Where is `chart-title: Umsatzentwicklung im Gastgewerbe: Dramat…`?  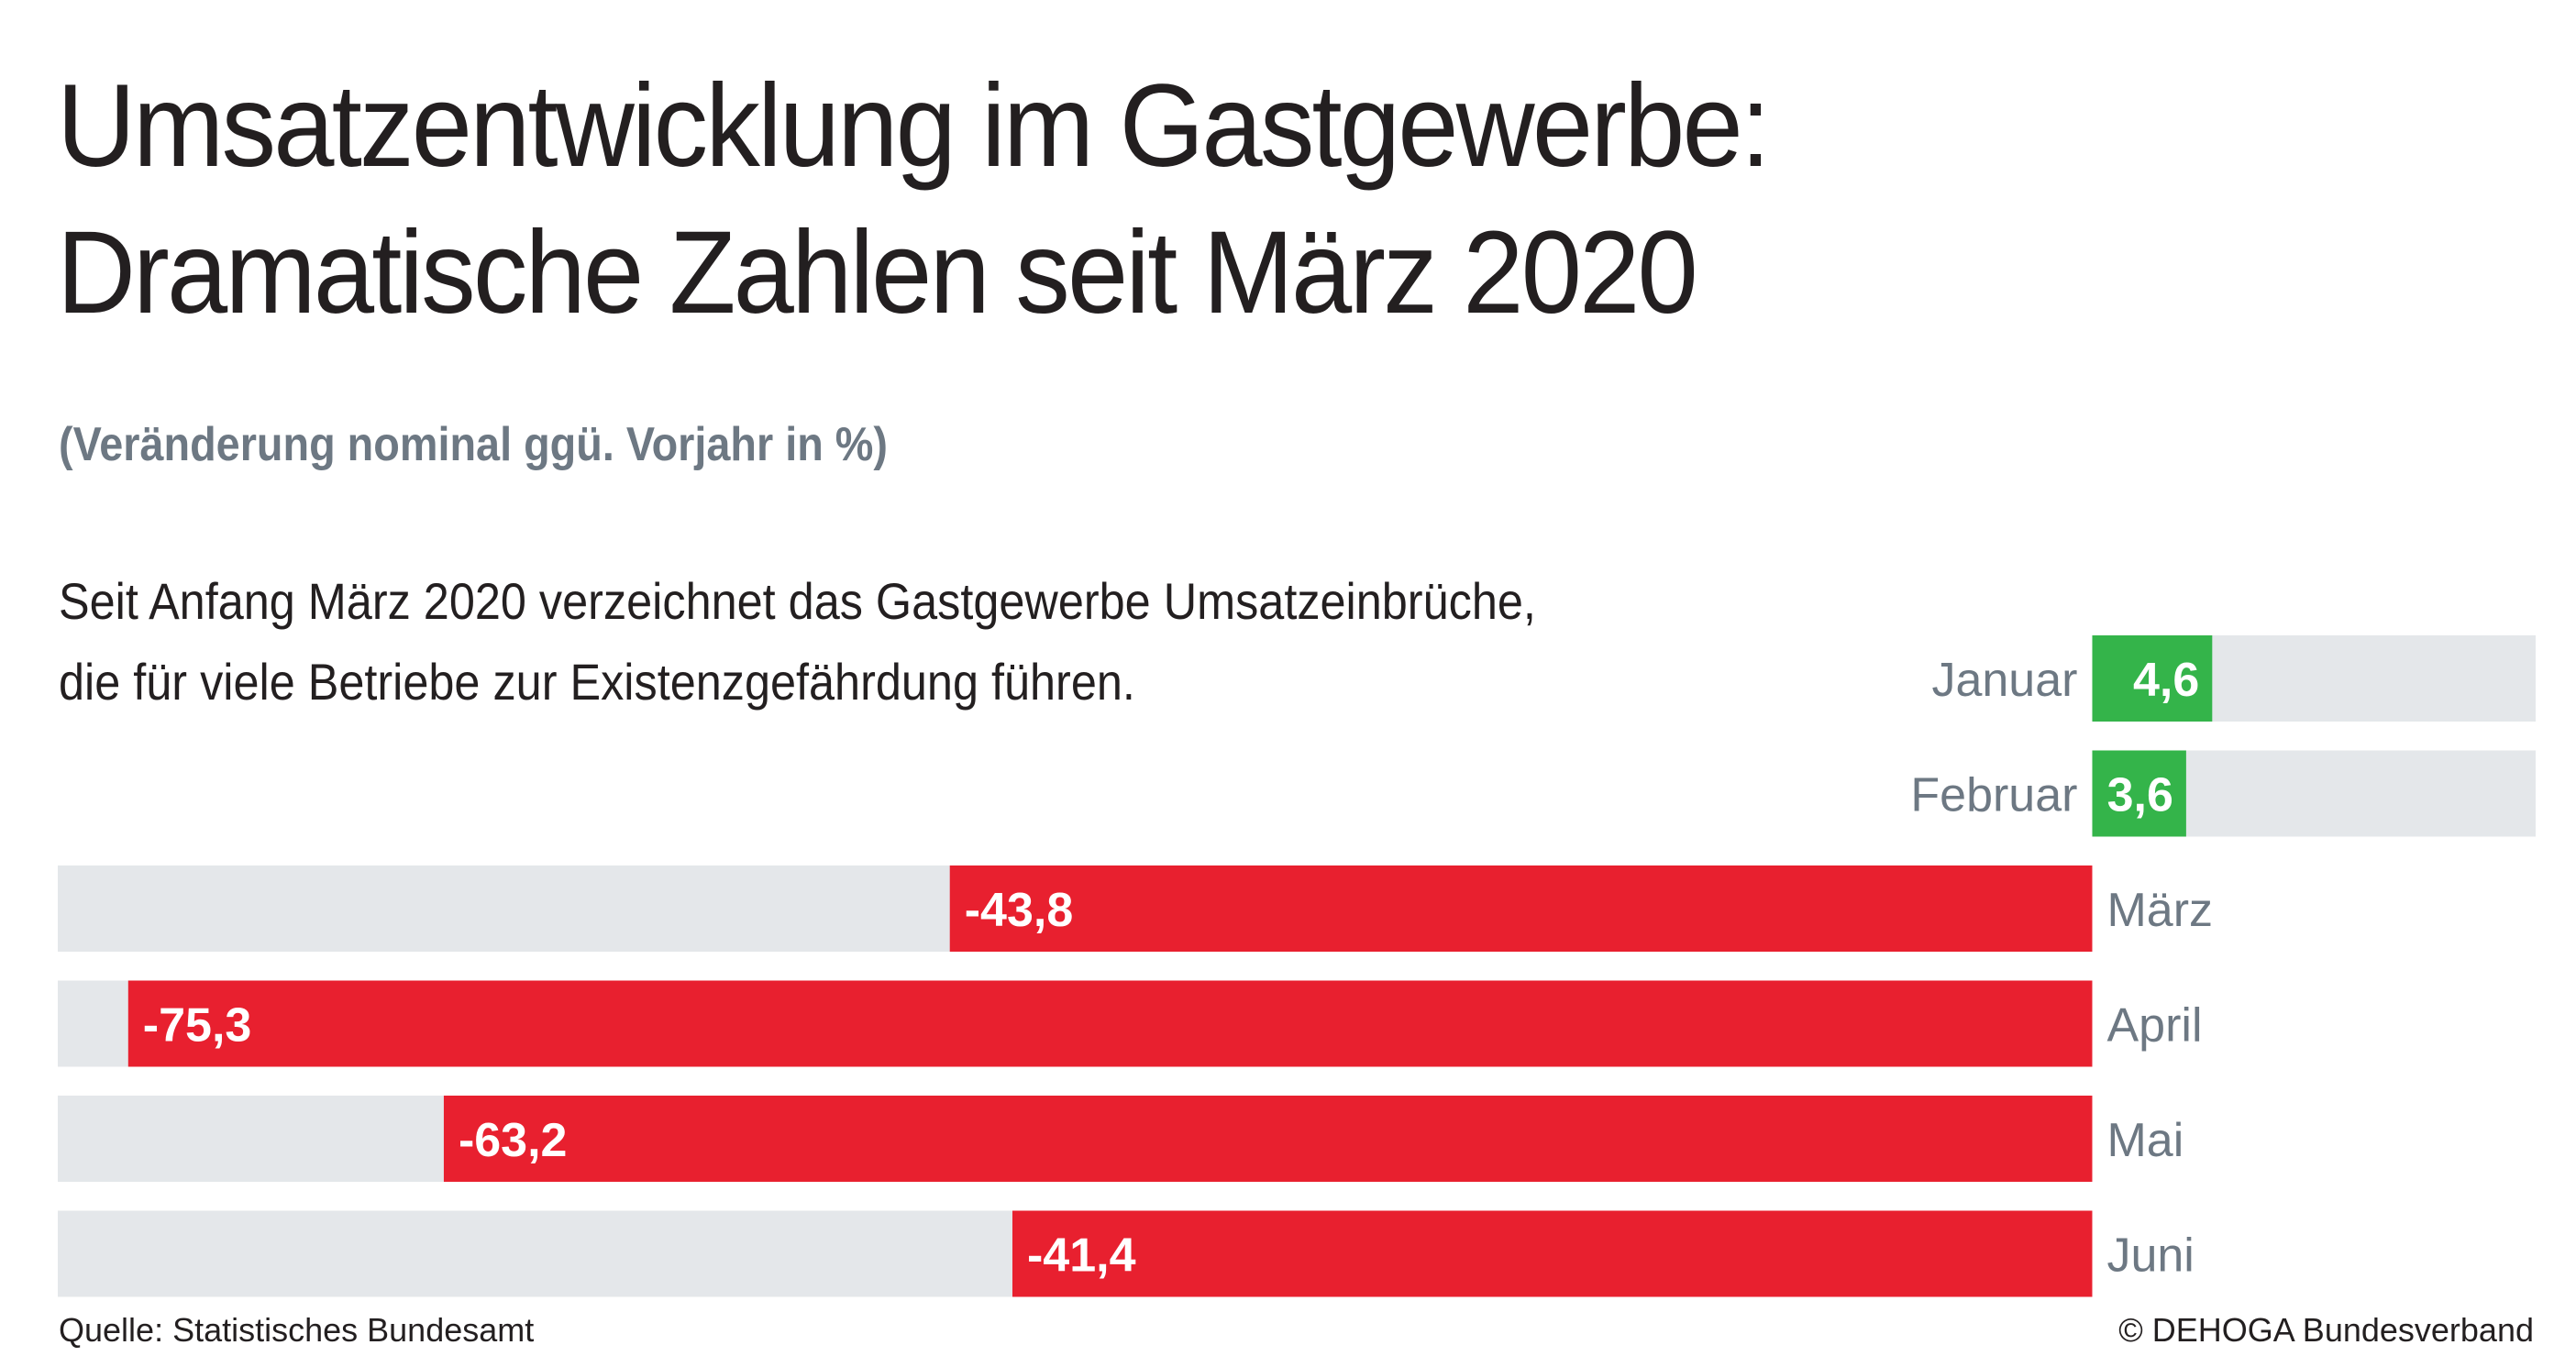
chart-title: Umsatzentwicklung im Gastgewerbe: Dramat… is located at coordinates (914, 200).